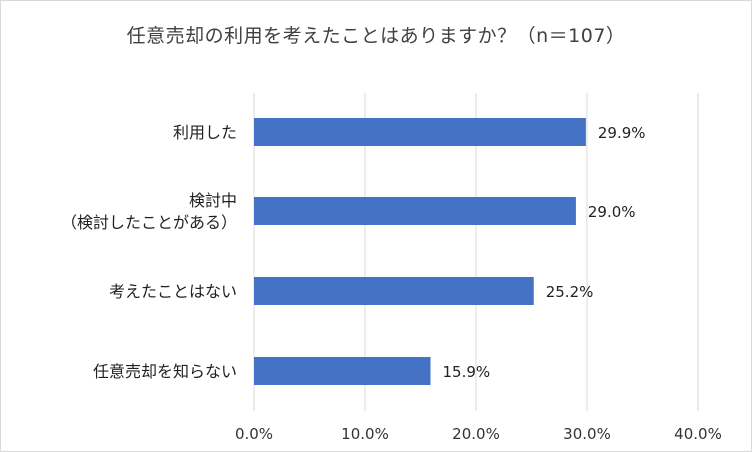  Describe the element at coordinates (587, 434) in the screenshot. I see `x-tick-label: 30.0%` at that location.